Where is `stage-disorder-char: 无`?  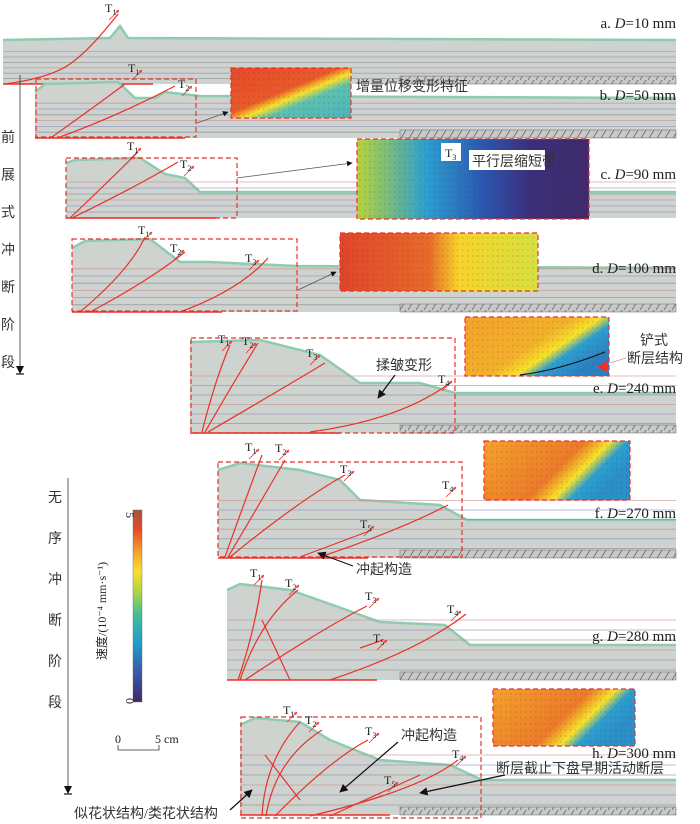
stage-disorder-char: 无 is located at coordinates (55, 498).